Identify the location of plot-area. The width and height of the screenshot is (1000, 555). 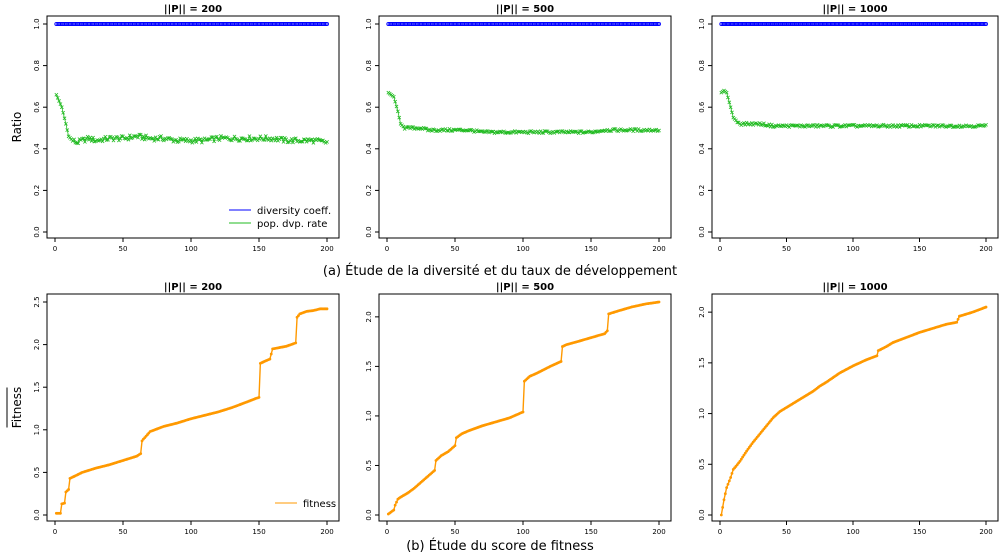
(191, 83).